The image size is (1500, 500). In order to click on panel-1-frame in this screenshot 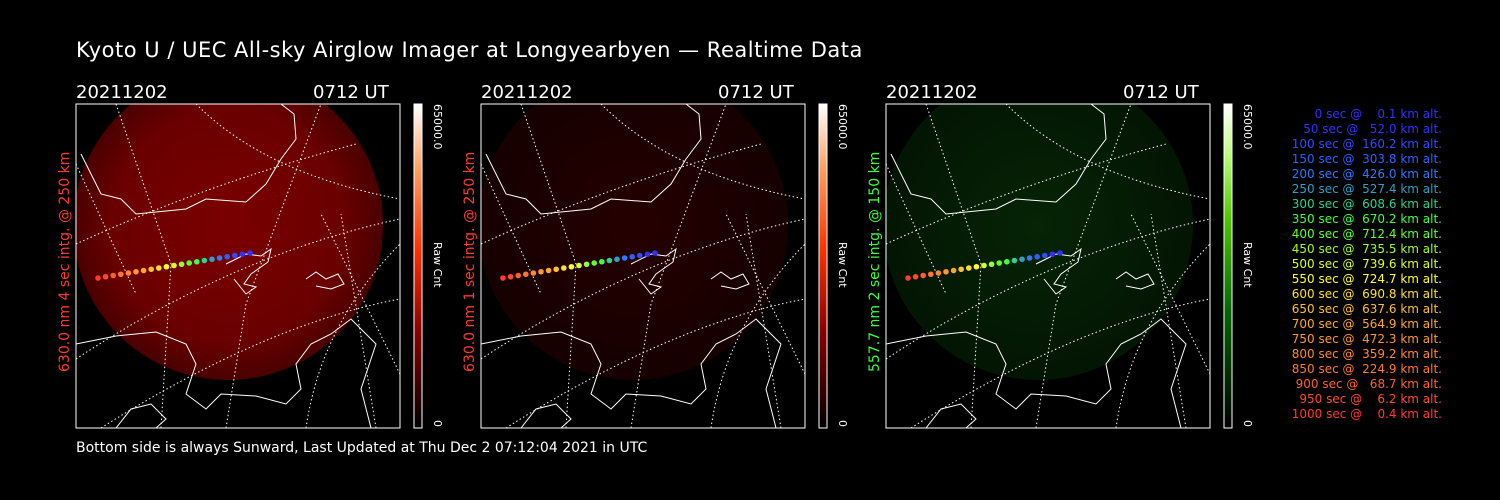, I will do `click(238, 266)`.